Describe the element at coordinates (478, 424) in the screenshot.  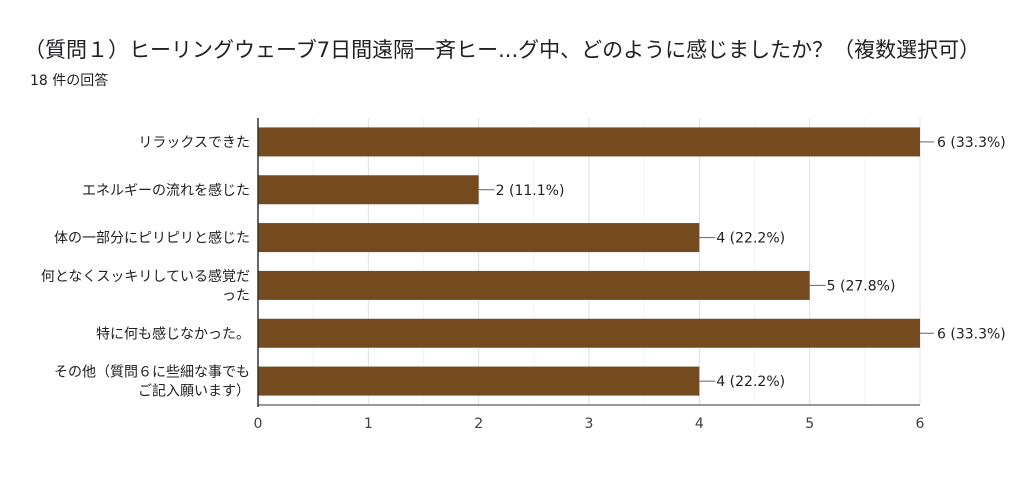
I see `x-tick-label: 2` at that location.